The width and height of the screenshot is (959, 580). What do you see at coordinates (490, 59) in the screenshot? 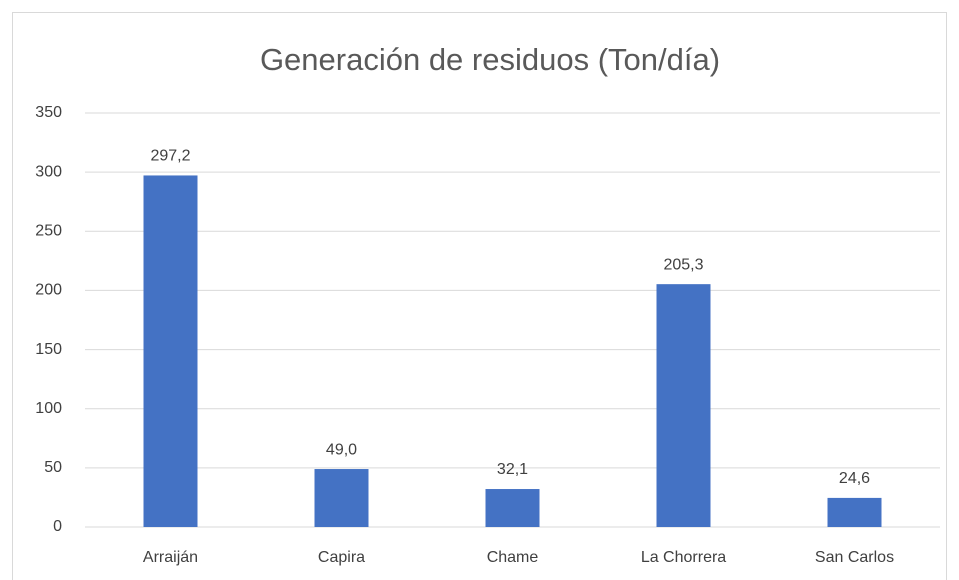
I see `chart-title: Generación de residuos (Ton/día)` at bounding box center [490, 59].